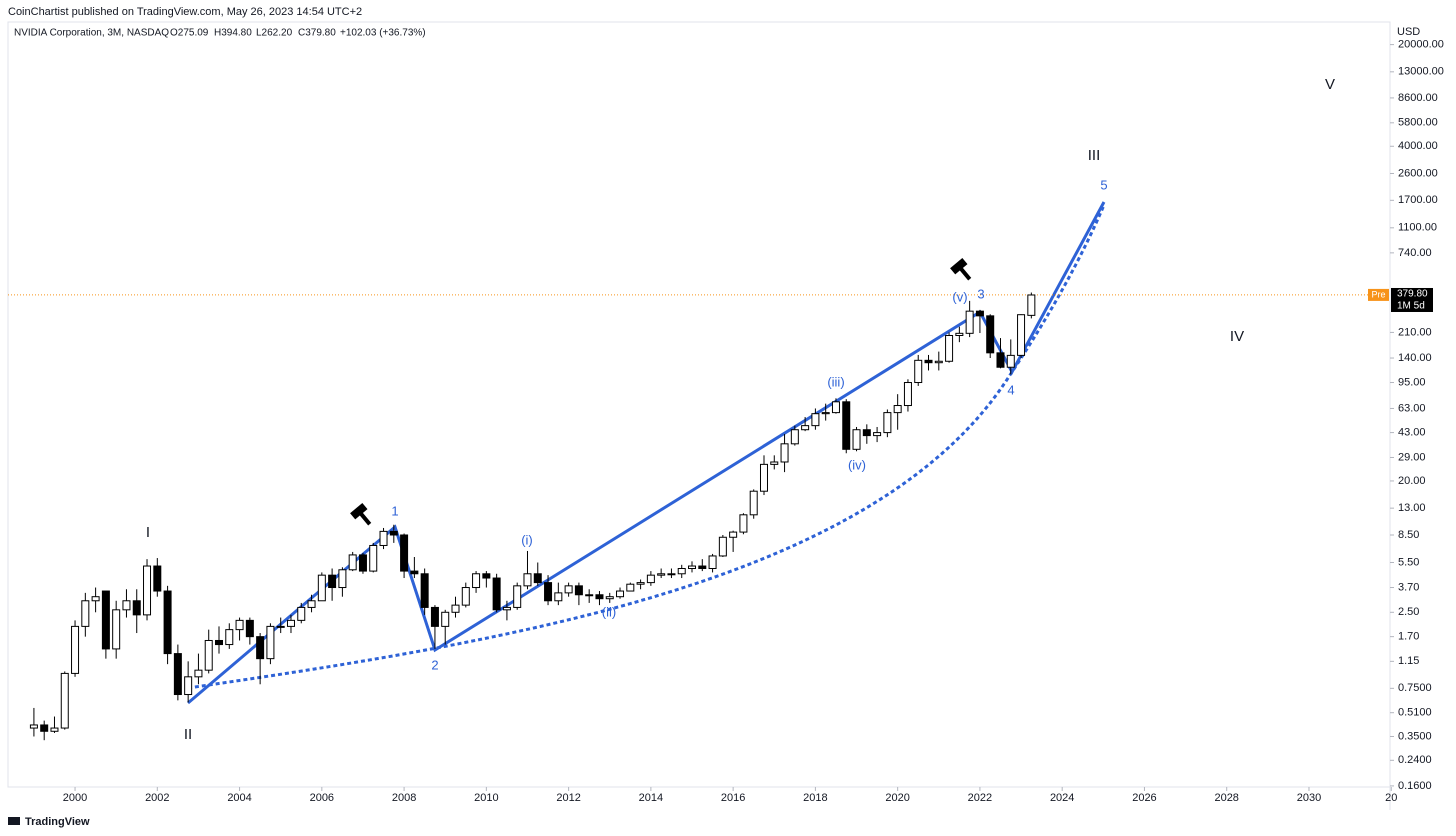  What do you see at coordinates (835, 381) in the screenshot?
I see `wave-label: (iii)` at bounding box center [835, 381].